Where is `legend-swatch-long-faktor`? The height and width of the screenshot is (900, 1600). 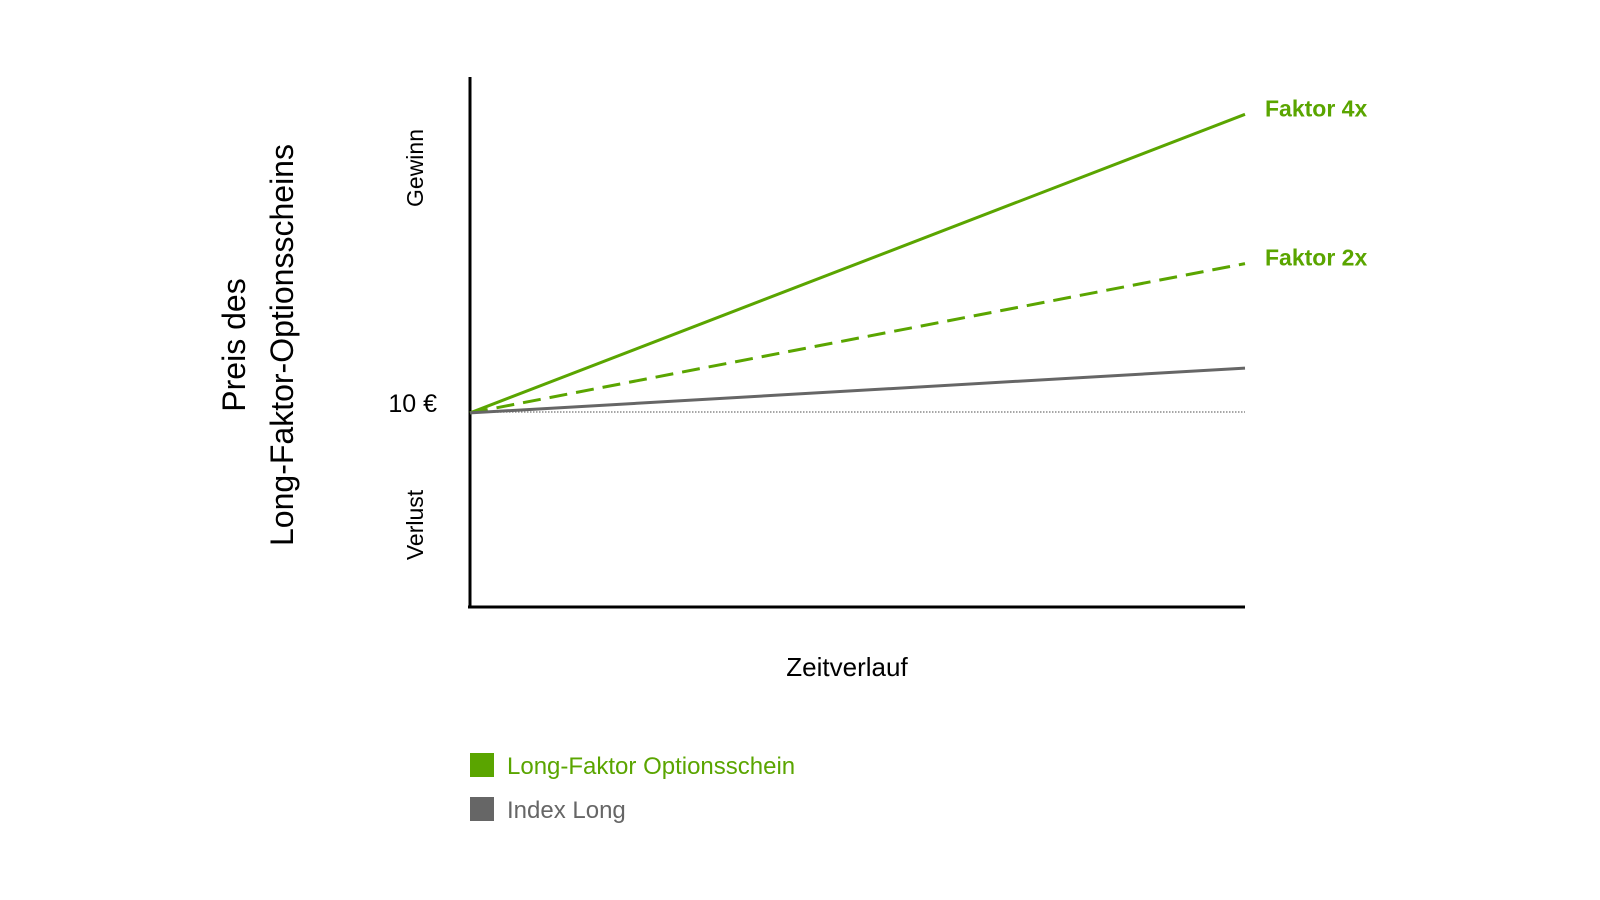
legend-swatch-long-faktor is located at coordinates (482, 765).